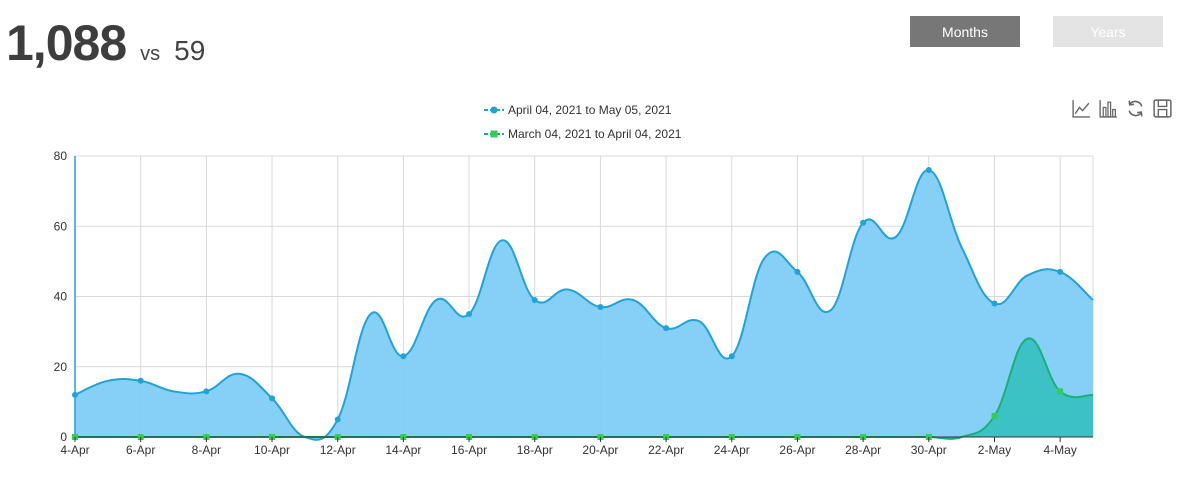  Describe the element at coordinates (190, 50) in the screenshot. I see `previous-total: 59` at that location.